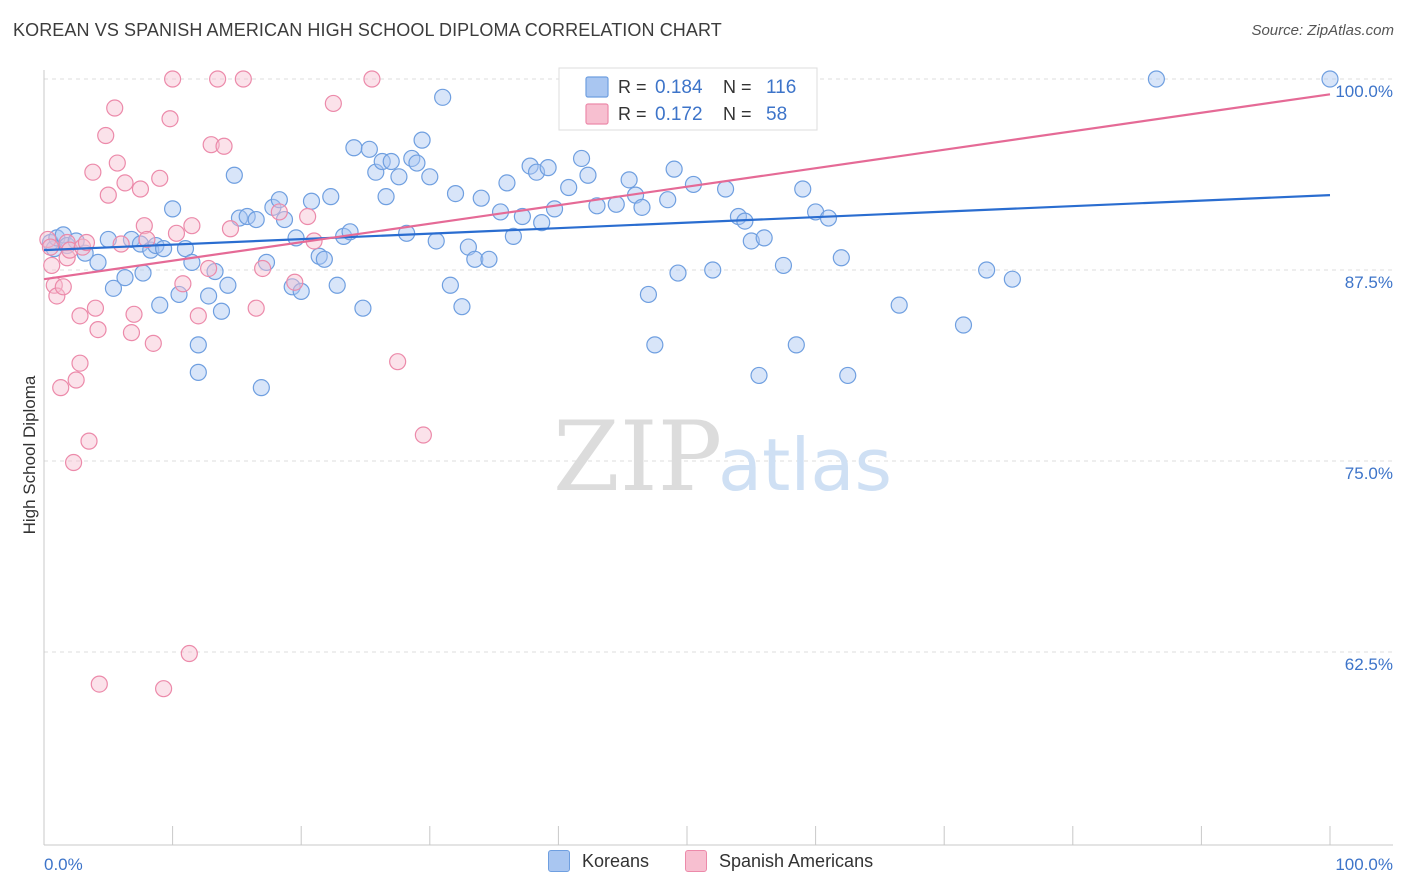 The width and height of the screenshot is (1406, 892). What do you see at coordinates (559, 861) in the screenshot?
I see `legend-swatch-koreans` at bounding box center [559, 861].